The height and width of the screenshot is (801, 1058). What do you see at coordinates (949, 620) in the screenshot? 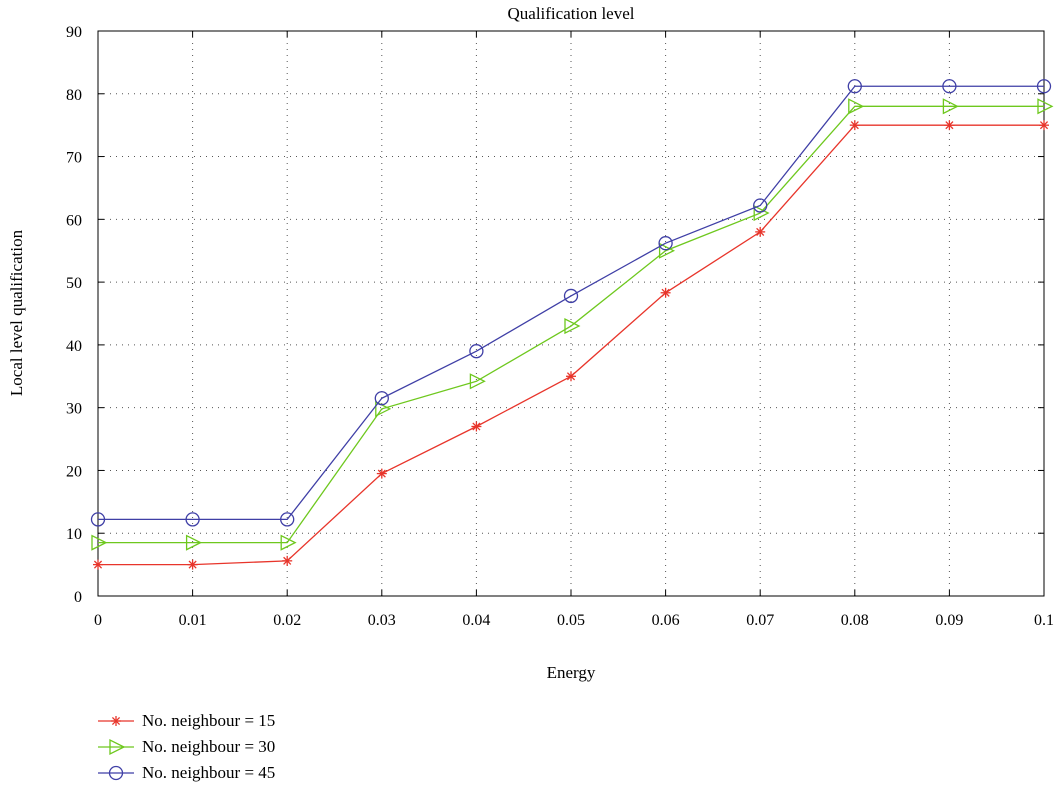
I see `x-tick-label: 0.09` at bounding box center [949, 620].